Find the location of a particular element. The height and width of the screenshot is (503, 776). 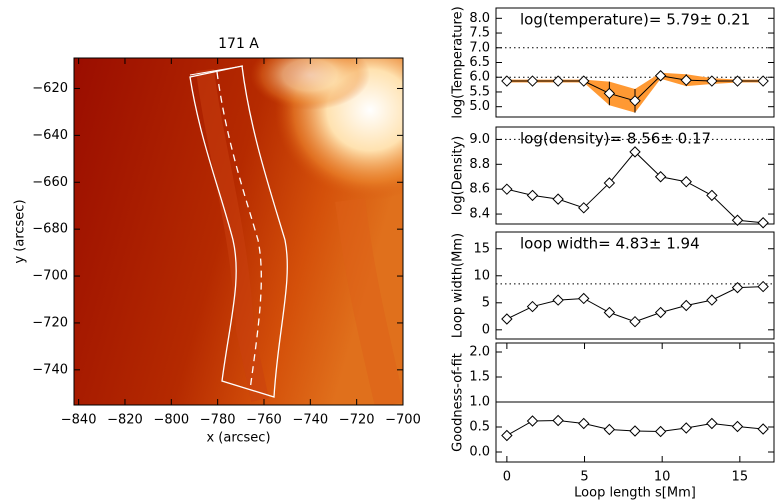

y-tick-label: 10 is located at coordinates (481, 275).